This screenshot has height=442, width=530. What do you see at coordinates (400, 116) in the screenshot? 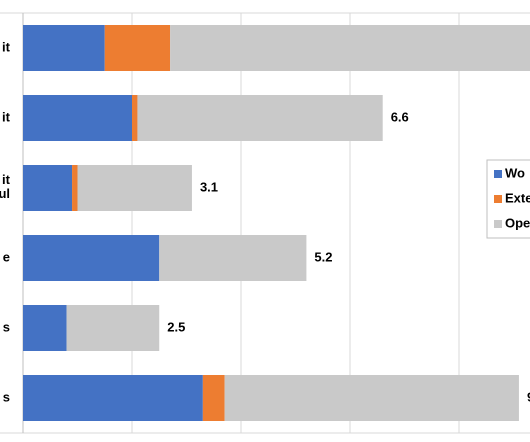
I see `total-label: 6.6` at bounding box center [400, 116].